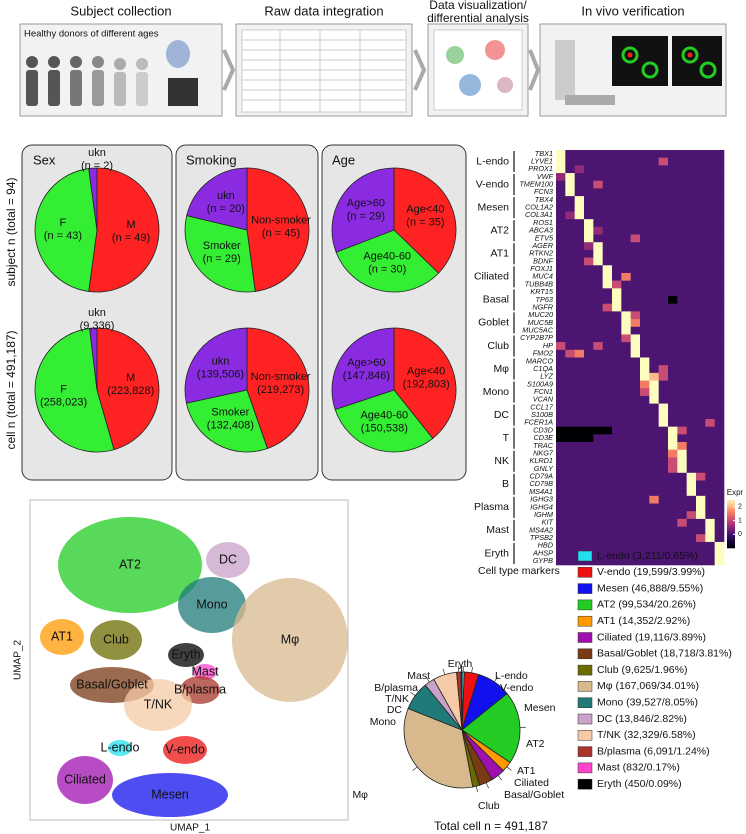 The image size is (746, 834). What do you see at coordinates (63, 223) in the screenshot?
I see `slice-label: F` at bounding box center [63, 223].